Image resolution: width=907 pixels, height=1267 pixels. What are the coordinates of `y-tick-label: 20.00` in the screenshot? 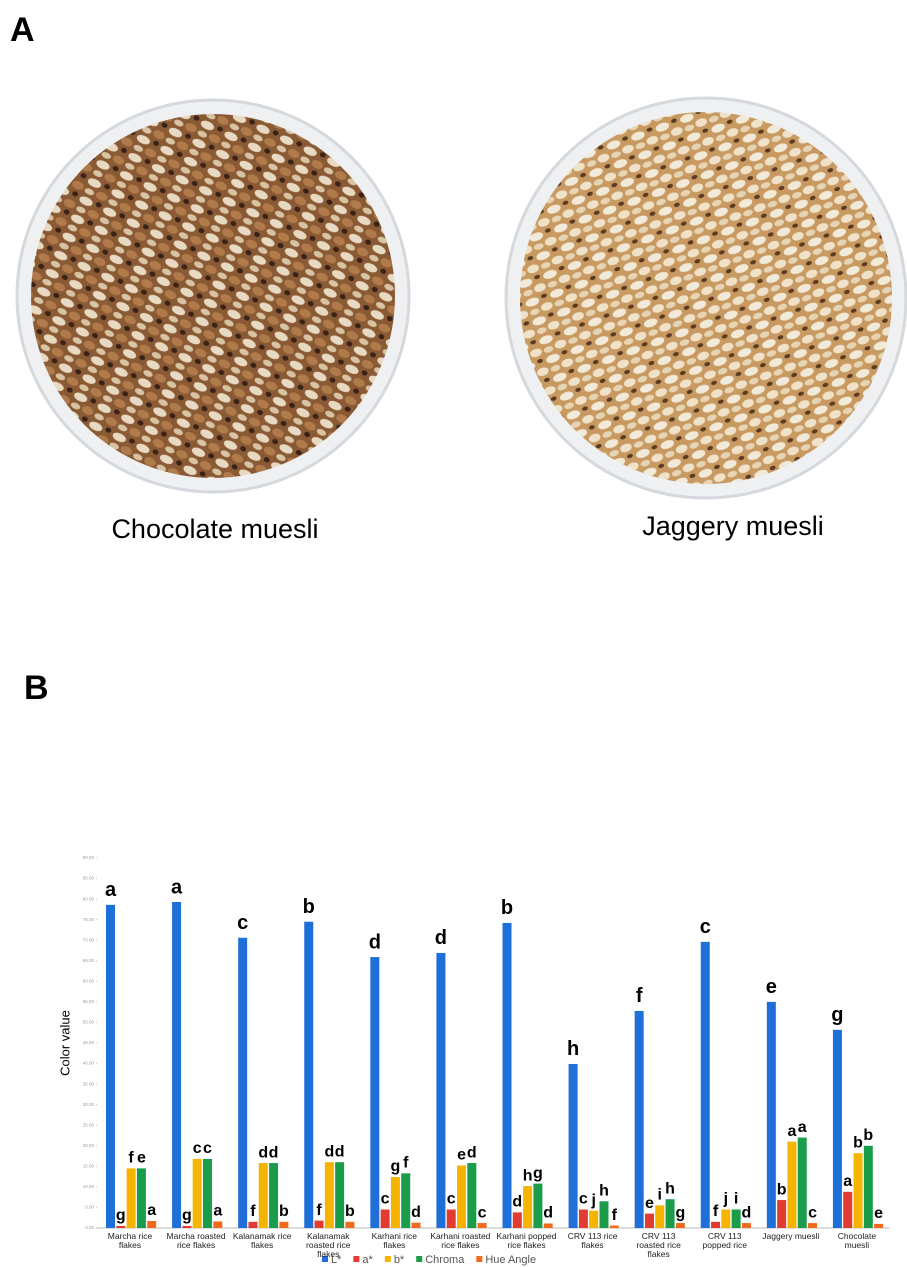 It's located at (89, 1145).